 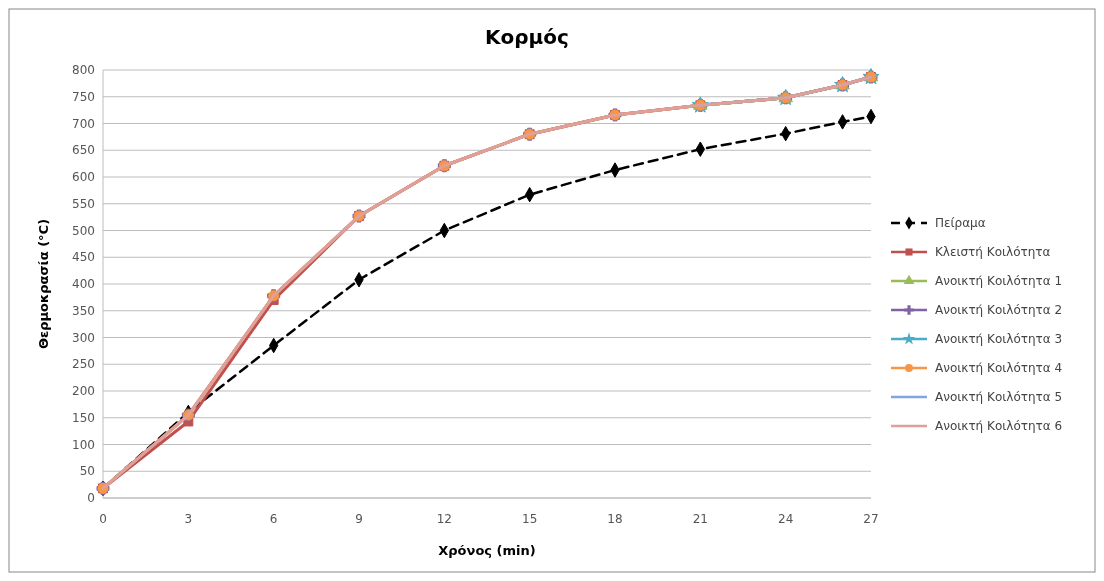 What do you see at coordinates (83, 123) in the screenshot?
I see `y-tick-label: 700` at bounding box center [83, 123].